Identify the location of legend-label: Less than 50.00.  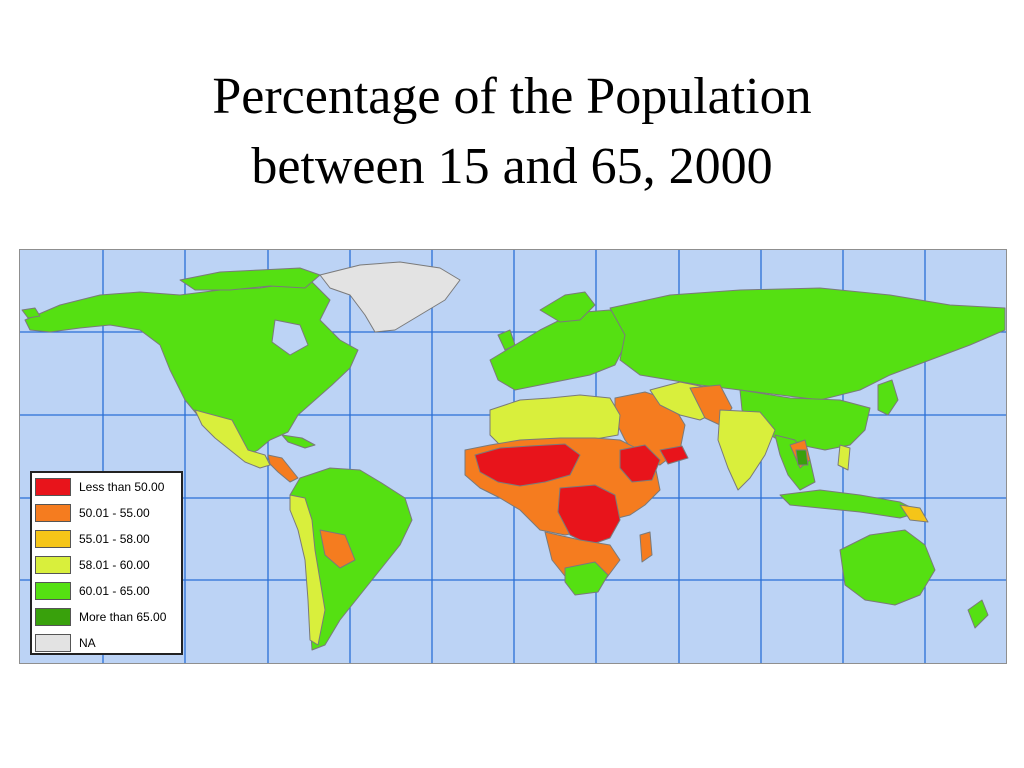
(122, 487).